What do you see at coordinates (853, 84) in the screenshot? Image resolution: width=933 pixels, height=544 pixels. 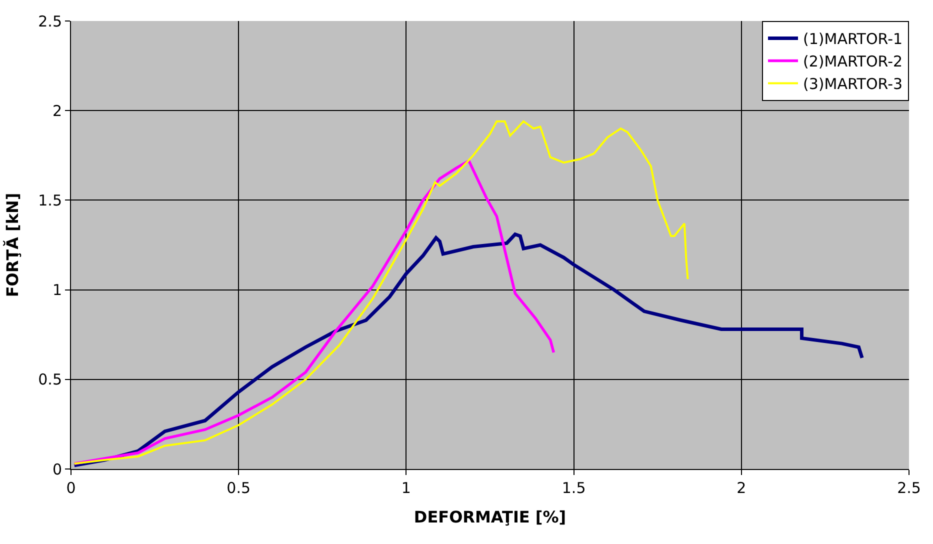 I see `legend-label: (3)MARTOR-3` at bounding box center [853, 84].